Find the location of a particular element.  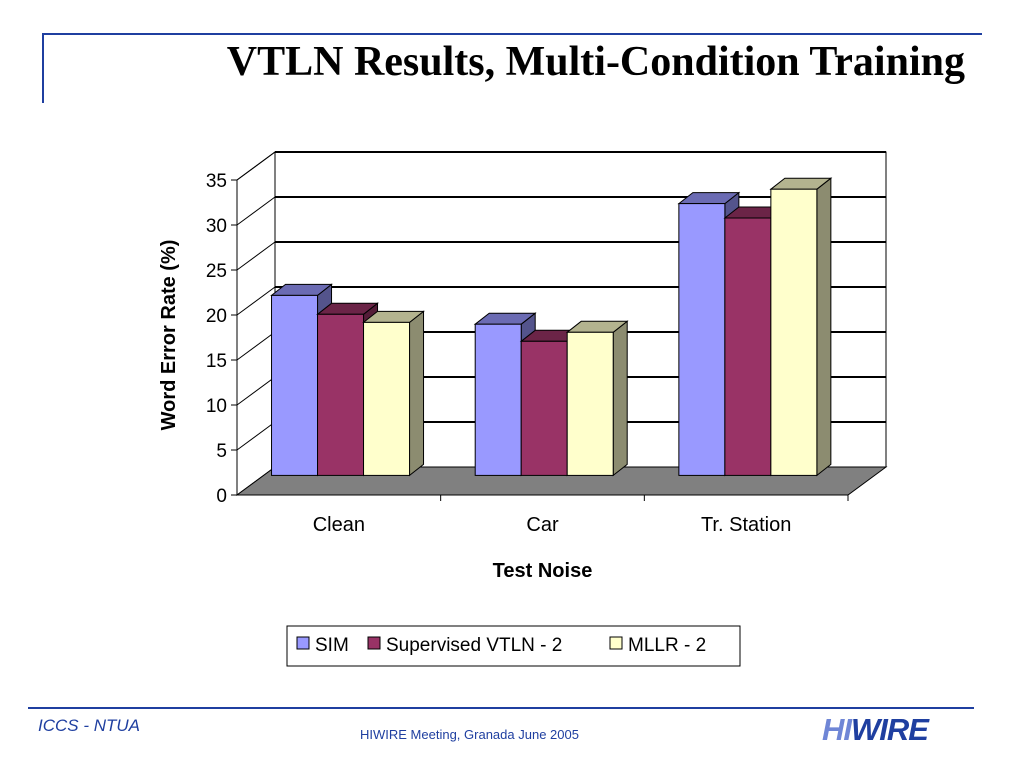

legend-label: SIM is located at coordinates (332, 645).